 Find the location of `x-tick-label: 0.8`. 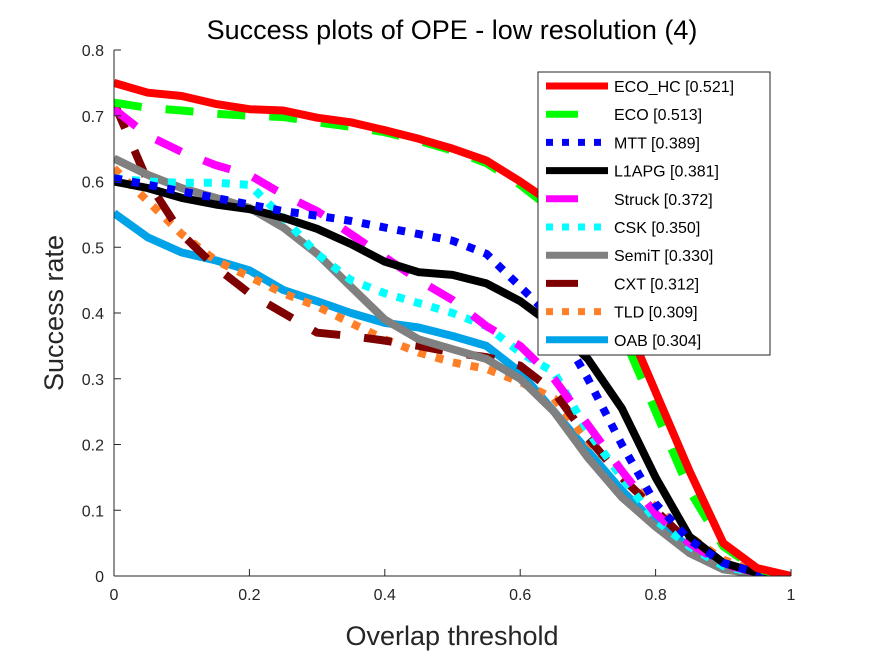

x-tick-label: 0.8 is located at coordinates (655, 595).